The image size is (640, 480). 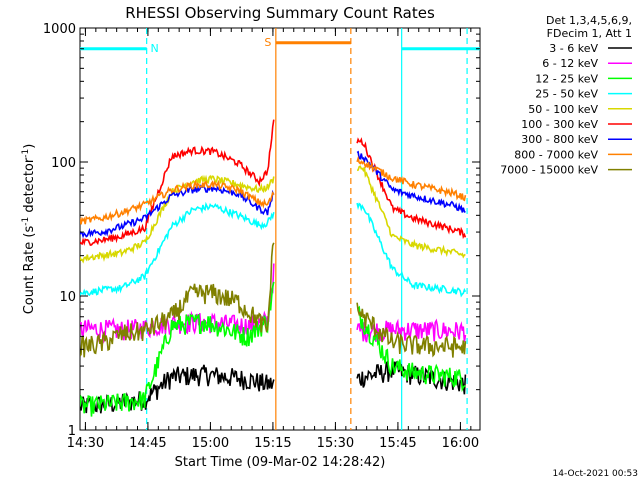 I want to click on y-axis-label-suffix: ), so click(x=29, y=146).